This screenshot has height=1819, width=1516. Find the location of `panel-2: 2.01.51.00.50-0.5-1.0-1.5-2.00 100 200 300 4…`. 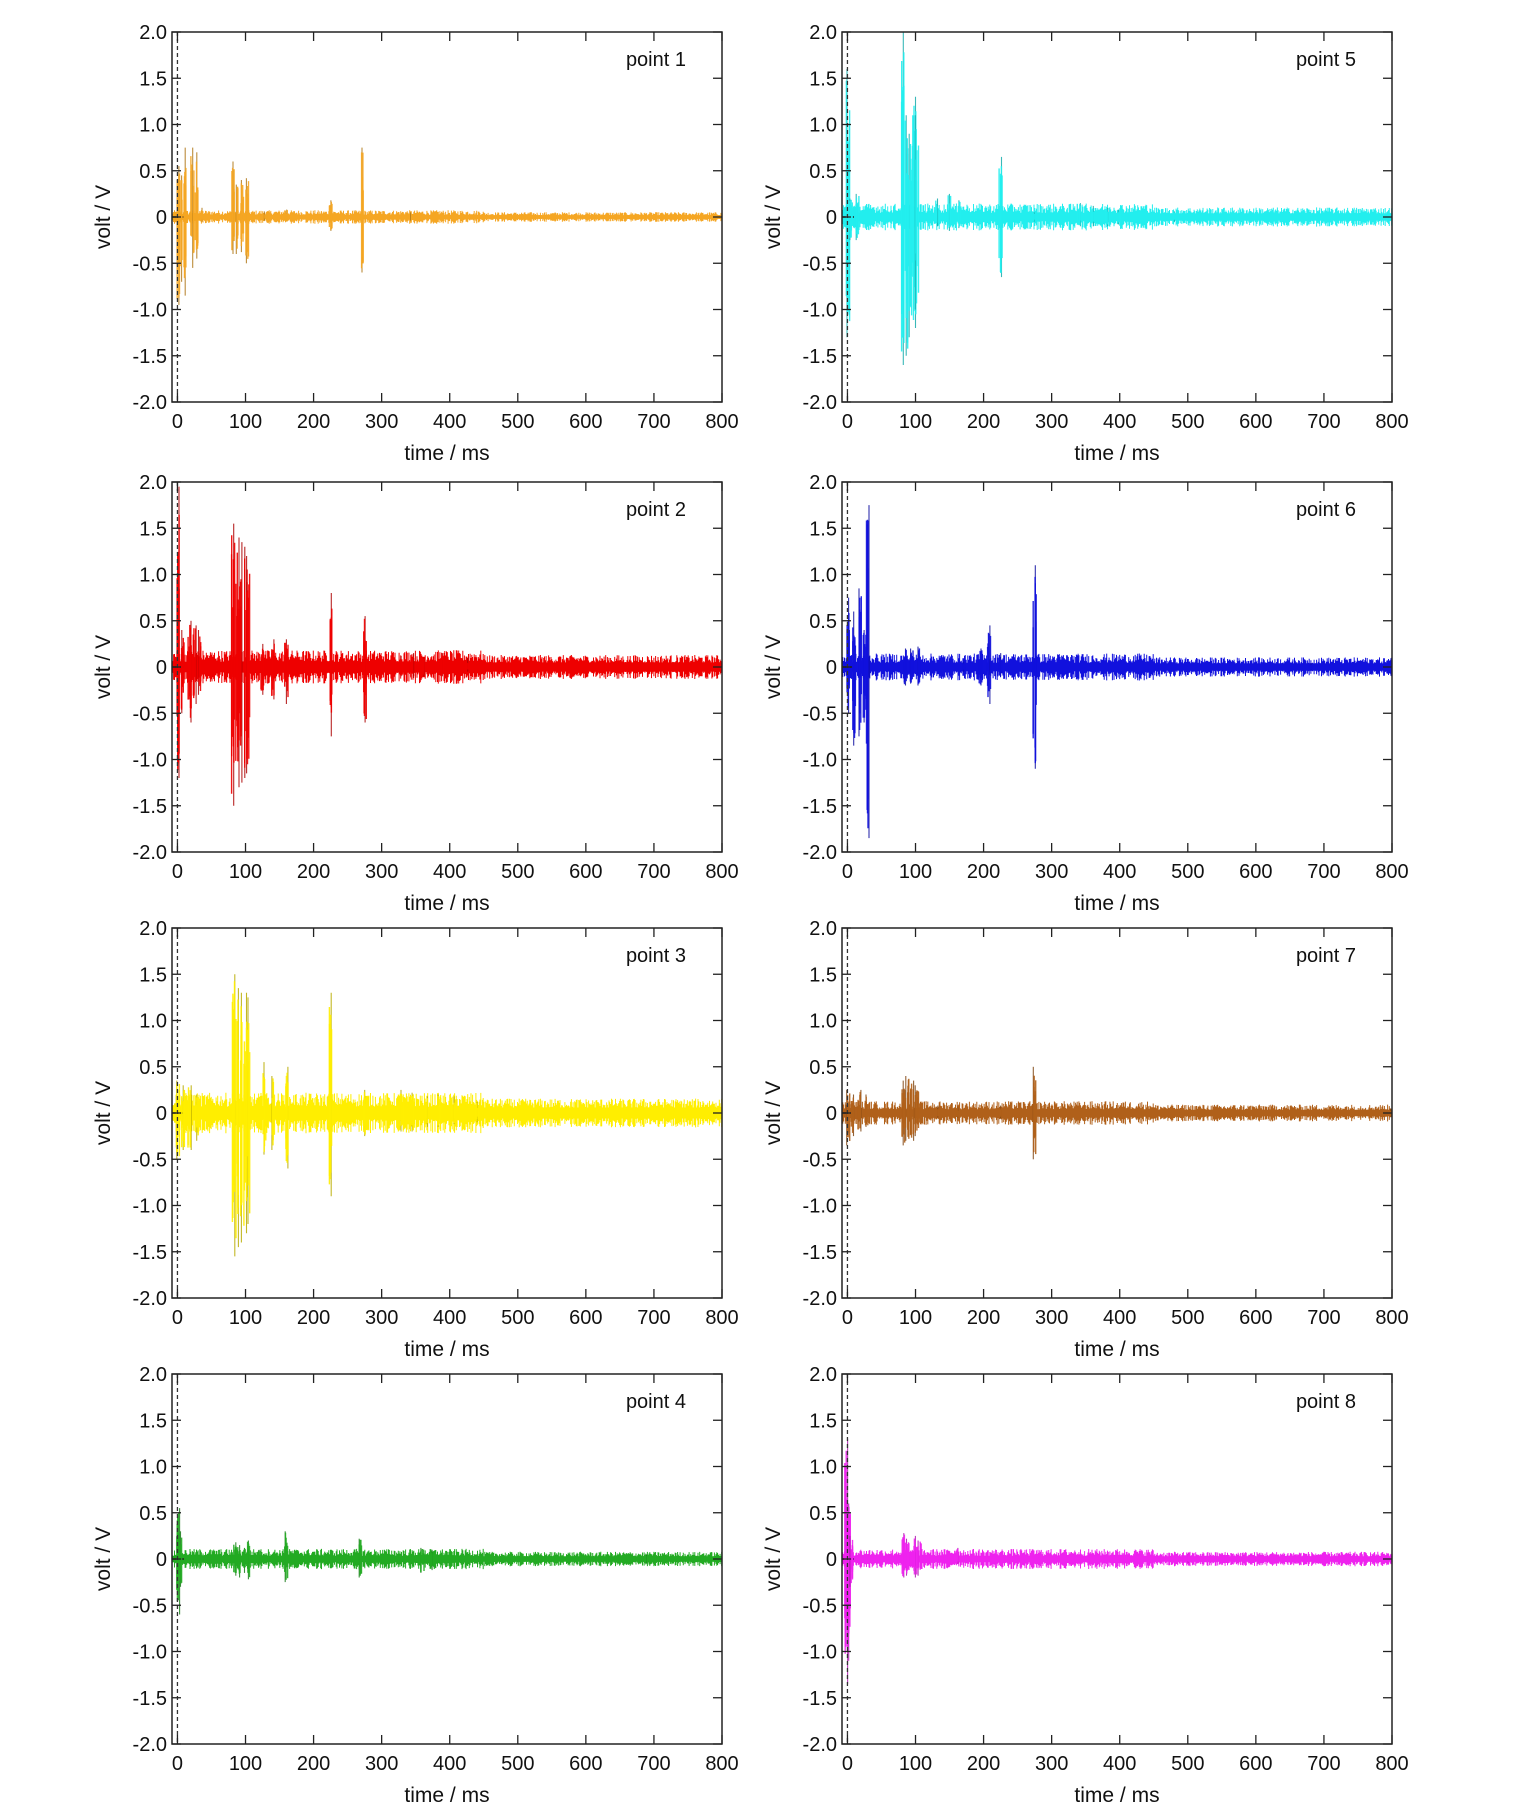

panel-2: 2.01.51.00.50-0.5-1.0-1.5-2.00 100 200 300 4… is located at coordinates (415, 693).